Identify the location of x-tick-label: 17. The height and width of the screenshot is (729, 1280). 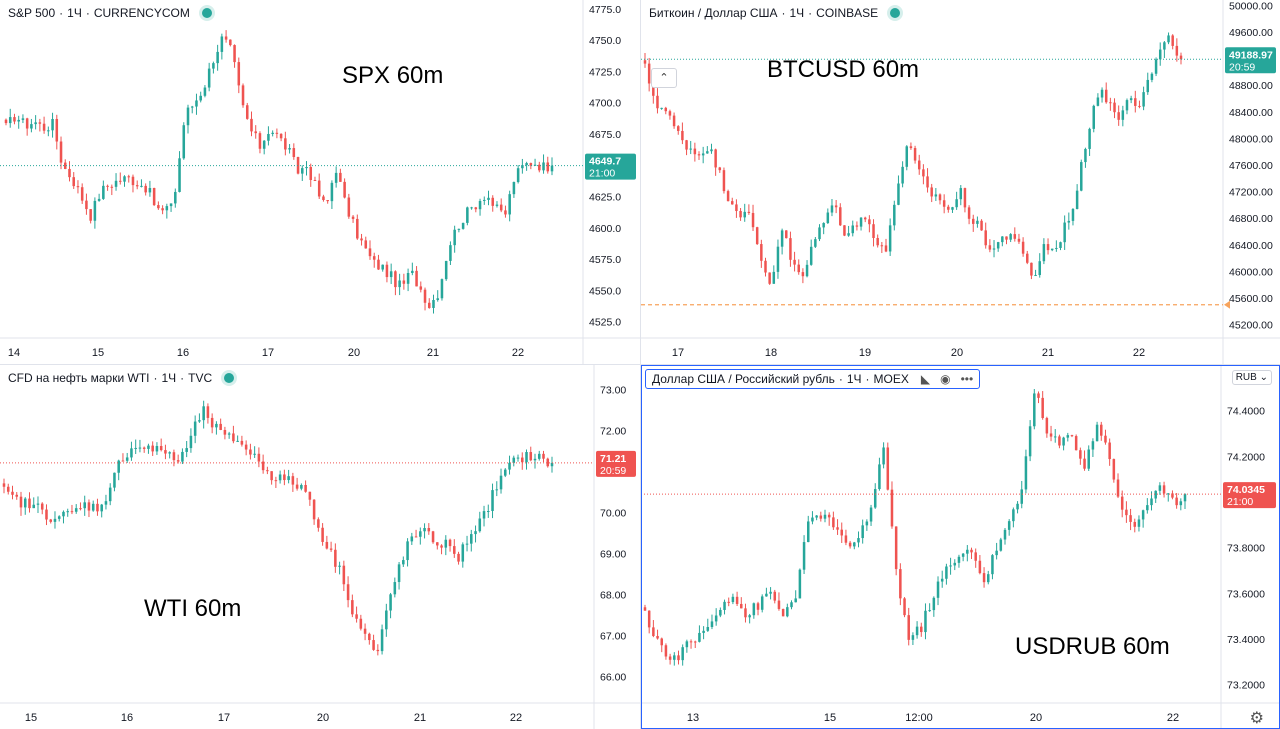
(224, 718).